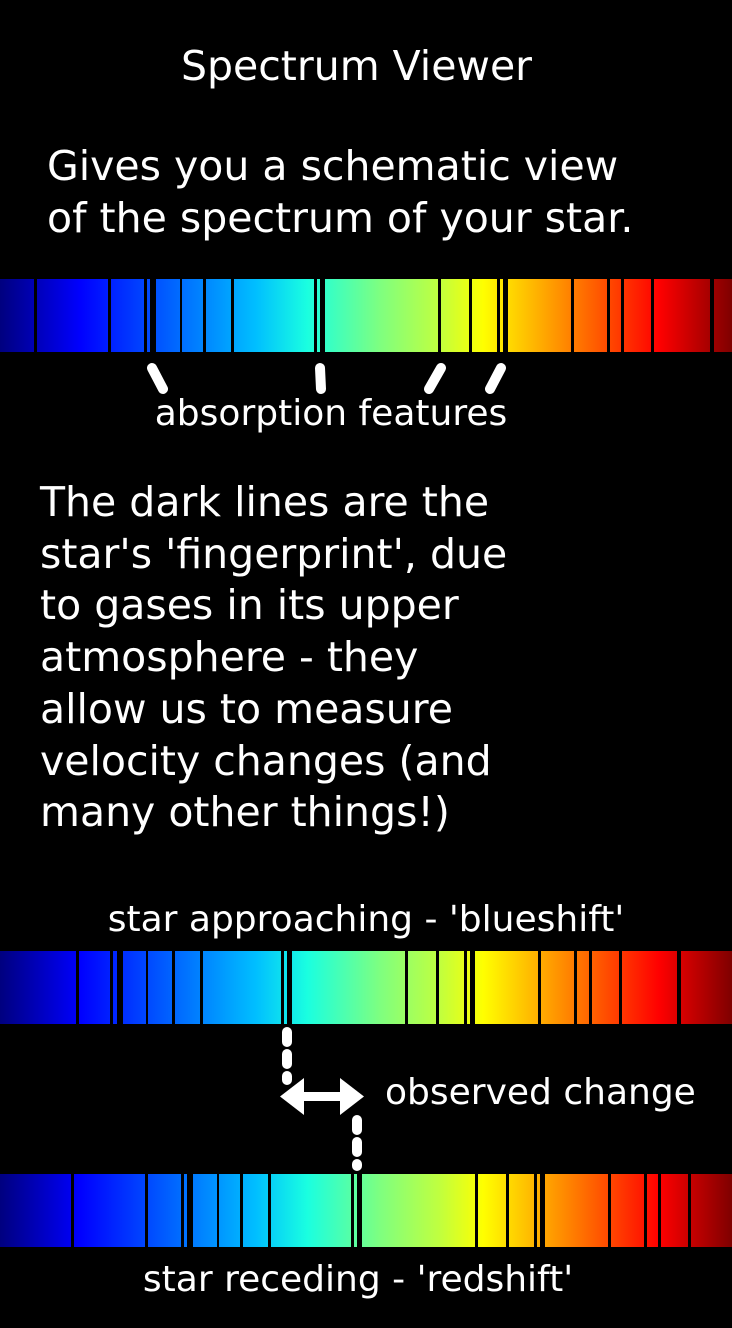 Image resolution: width=732 pixels, height=1328 pixels. What do you see at coordinates (266, 760) in the screenshot?
I see `explanation-line: velocity changes (and` at bounding box center [266, 760].